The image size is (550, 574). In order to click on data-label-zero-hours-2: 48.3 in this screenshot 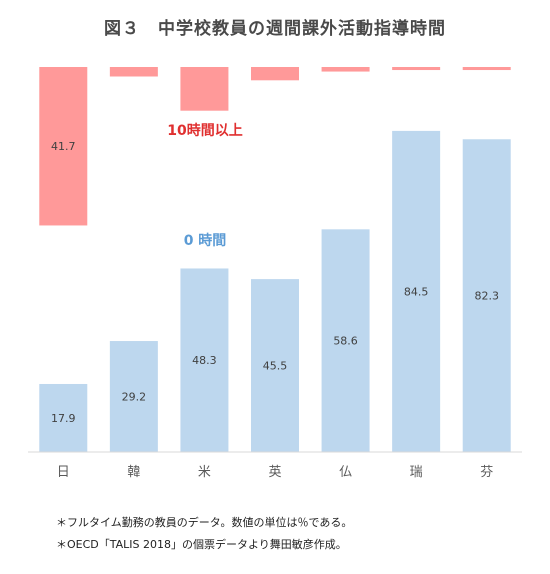, I will do `click(204, 360)`.